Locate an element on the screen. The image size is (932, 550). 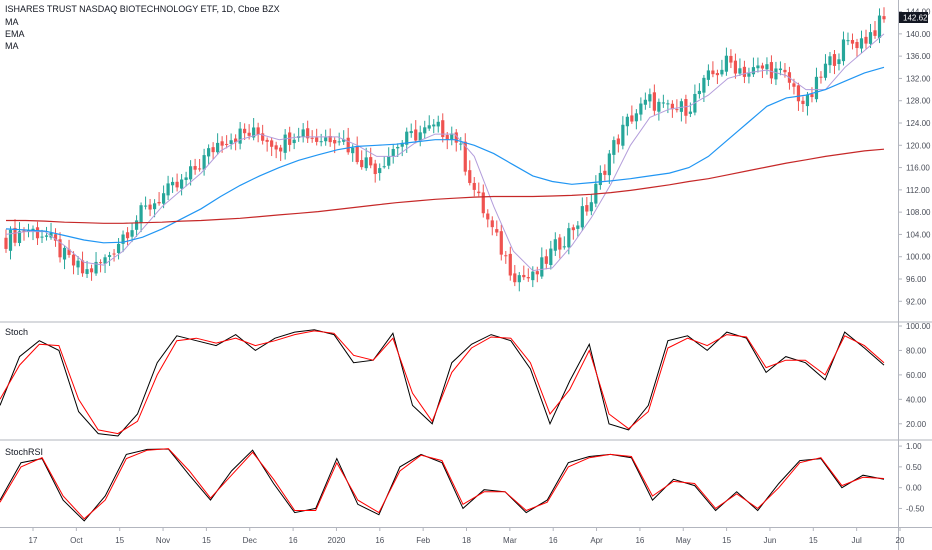
stochrsi-axis-tick-label: 0.50 is located at coordinates (914, 467).